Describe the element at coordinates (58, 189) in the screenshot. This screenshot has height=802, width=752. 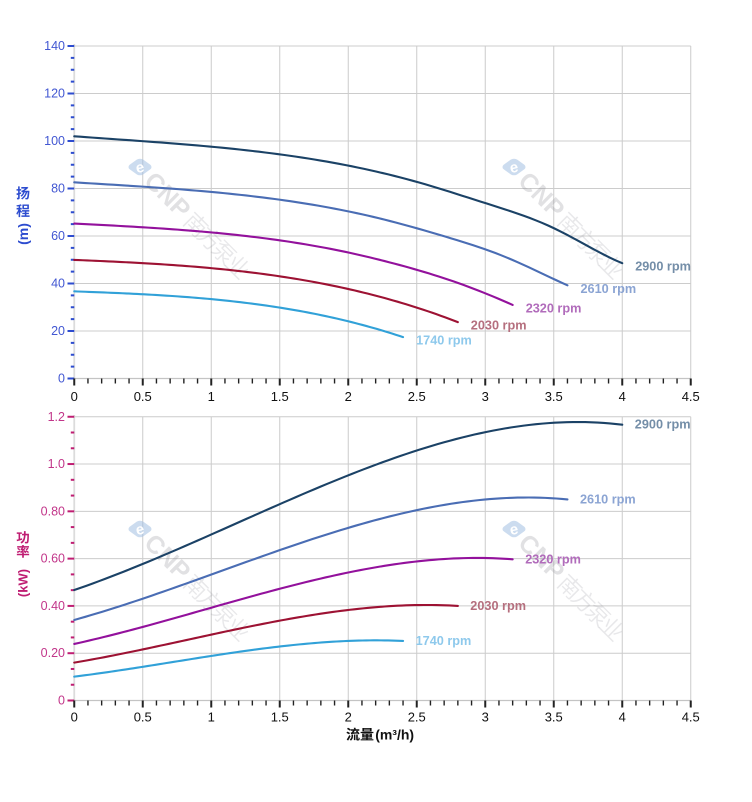
I see `svg-text: 80` at that location.